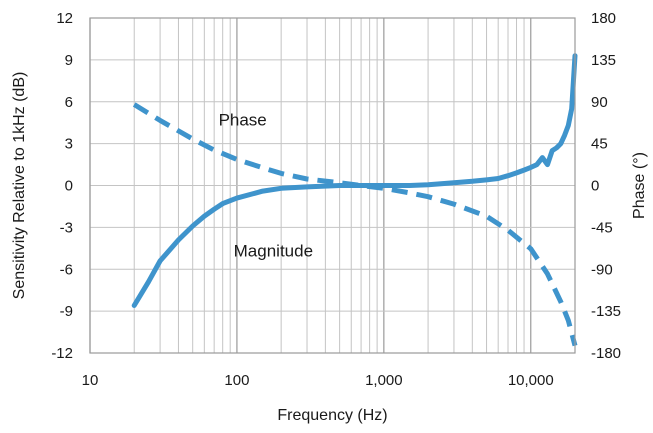  Describe the element at coordinates (273, 251) in the screenshot. I see `annotation-magnitude: Magnitude` at that location.